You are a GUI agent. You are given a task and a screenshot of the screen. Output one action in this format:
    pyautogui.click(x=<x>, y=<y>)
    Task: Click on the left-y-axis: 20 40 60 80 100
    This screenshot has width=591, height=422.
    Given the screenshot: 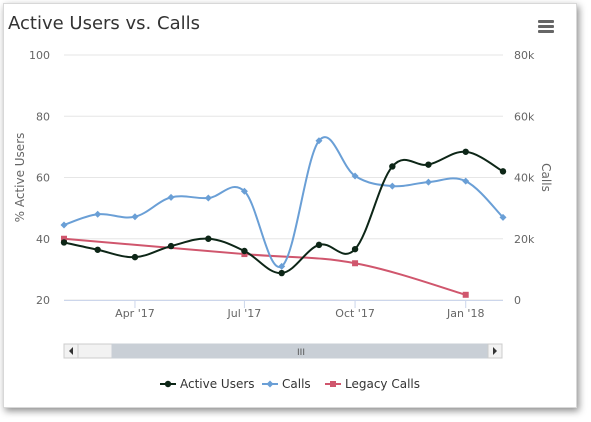 What is the action you would take?
    pyautogui.click(x=39, y=178)
    